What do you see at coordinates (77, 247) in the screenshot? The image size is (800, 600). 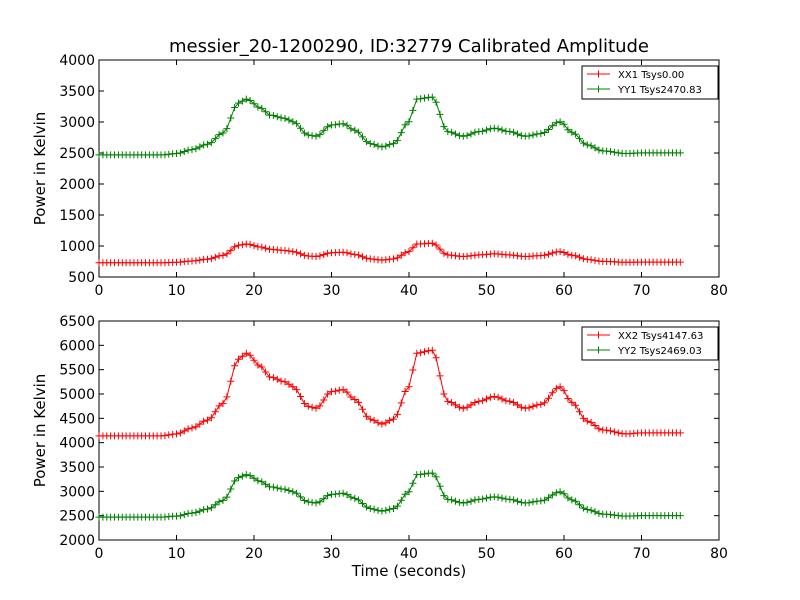 I see `y-tick-label: 1000` at bounding box center [77, 247].